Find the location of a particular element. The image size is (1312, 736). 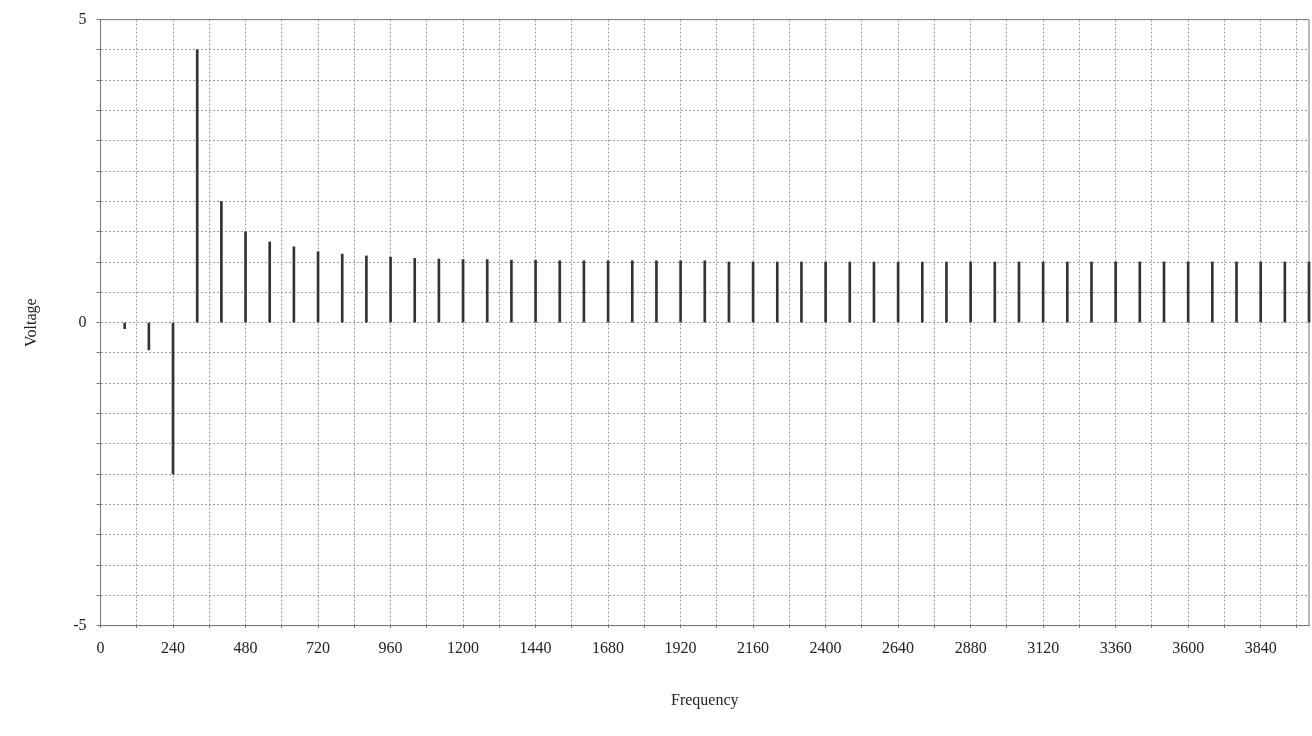

x-tick-label: 2640 is located at coordinates (898, 648).